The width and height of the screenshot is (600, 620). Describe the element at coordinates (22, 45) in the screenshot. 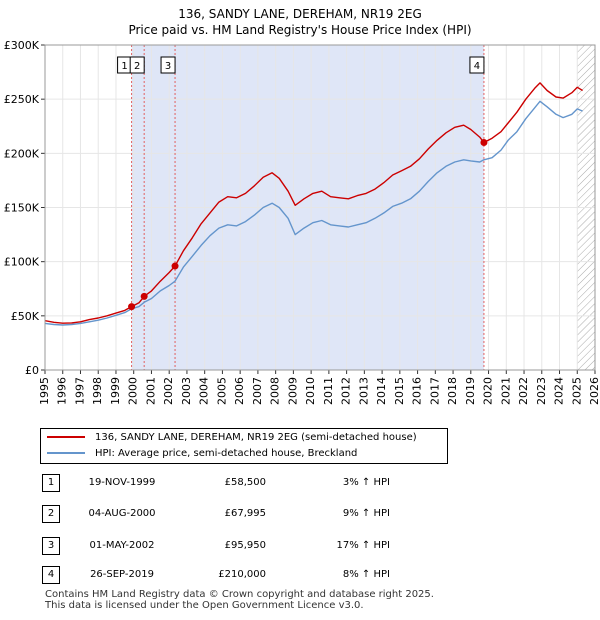

I see `y-tick-label: £300K` at that location.